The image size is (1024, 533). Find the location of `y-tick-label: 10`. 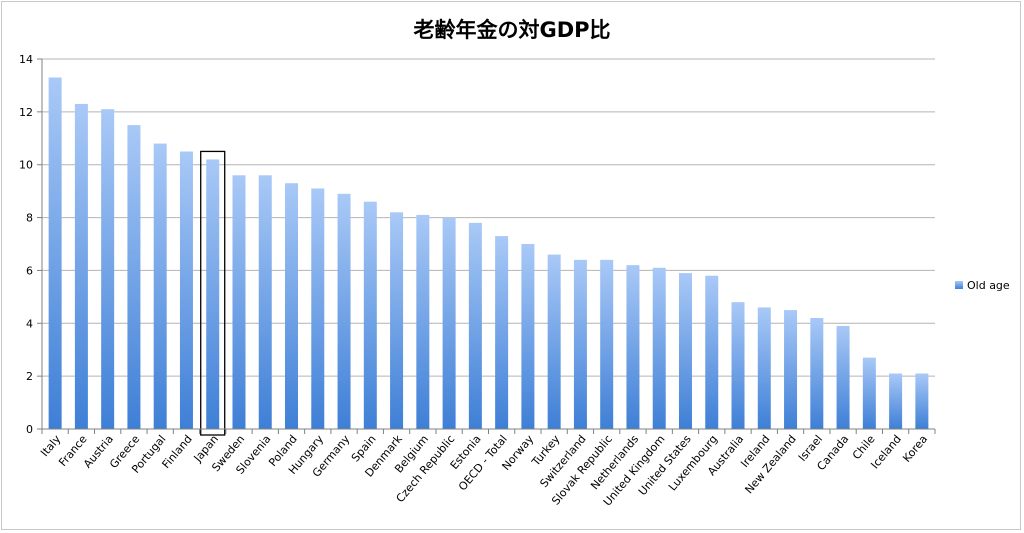

y-tick-label: 10 is located at coordinates (26, 165).